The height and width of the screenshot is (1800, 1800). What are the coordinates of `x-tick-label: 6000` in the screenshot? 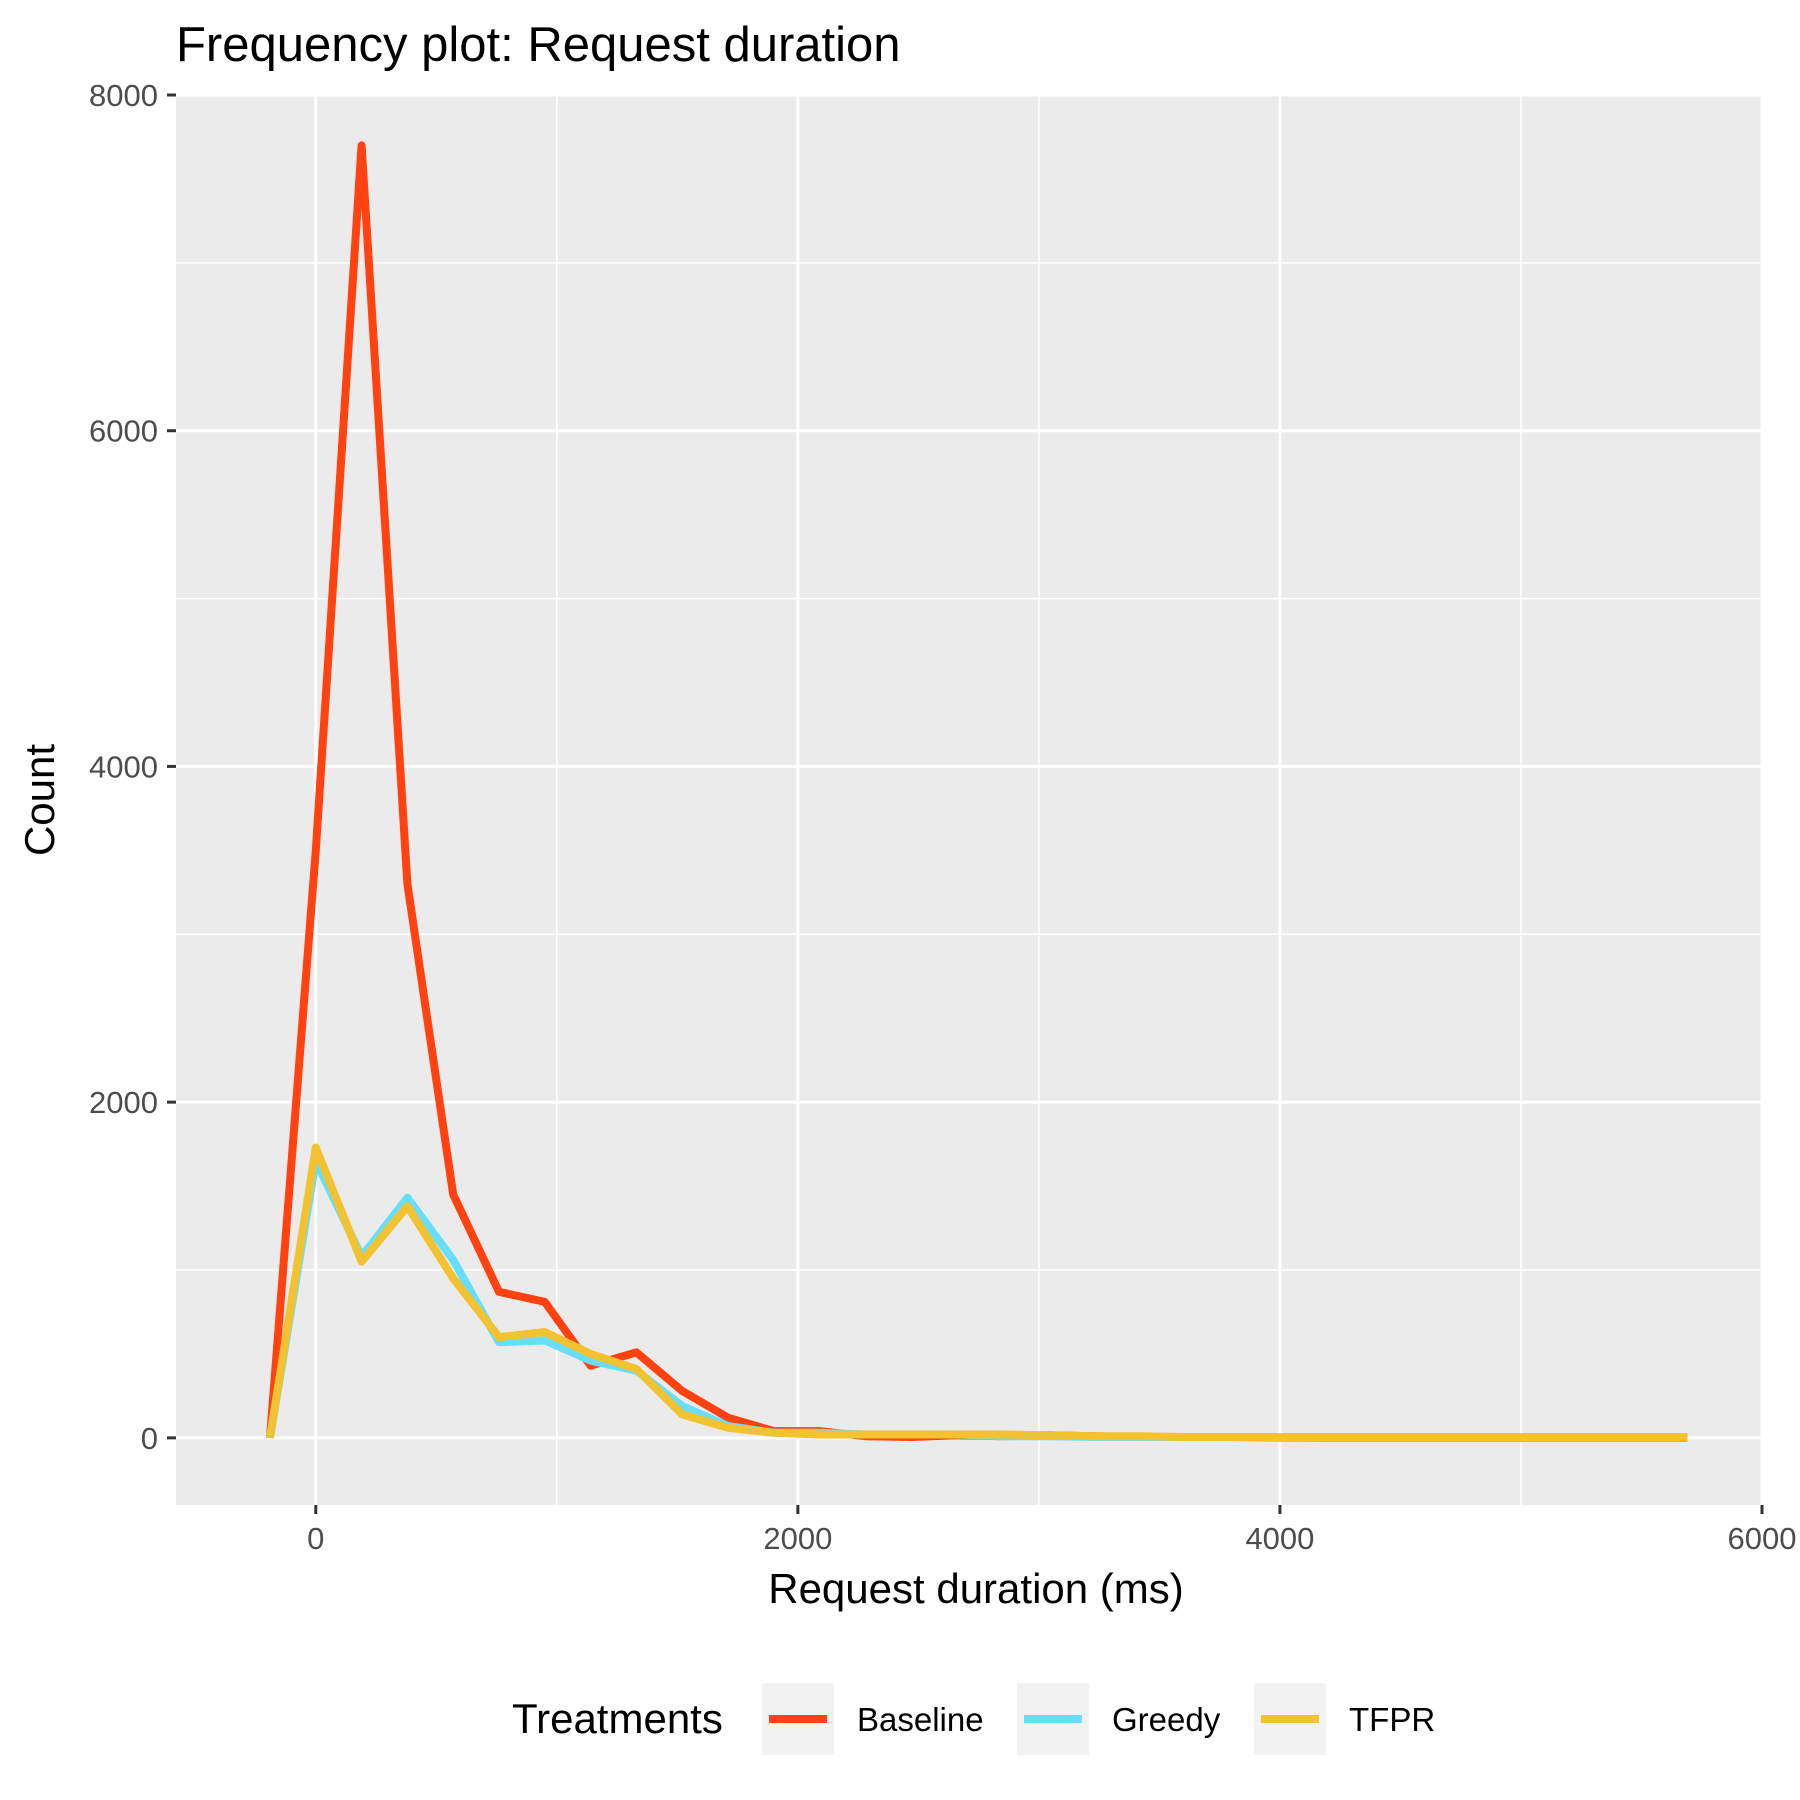 It's located at (1762, 1538).